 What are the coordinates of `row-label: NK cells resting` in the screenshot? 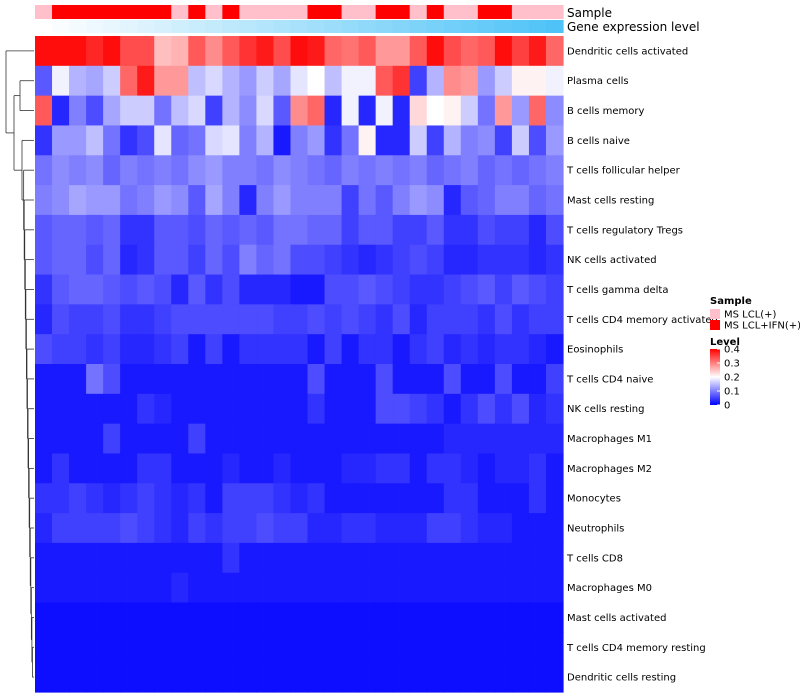 It's located at (605, 409).